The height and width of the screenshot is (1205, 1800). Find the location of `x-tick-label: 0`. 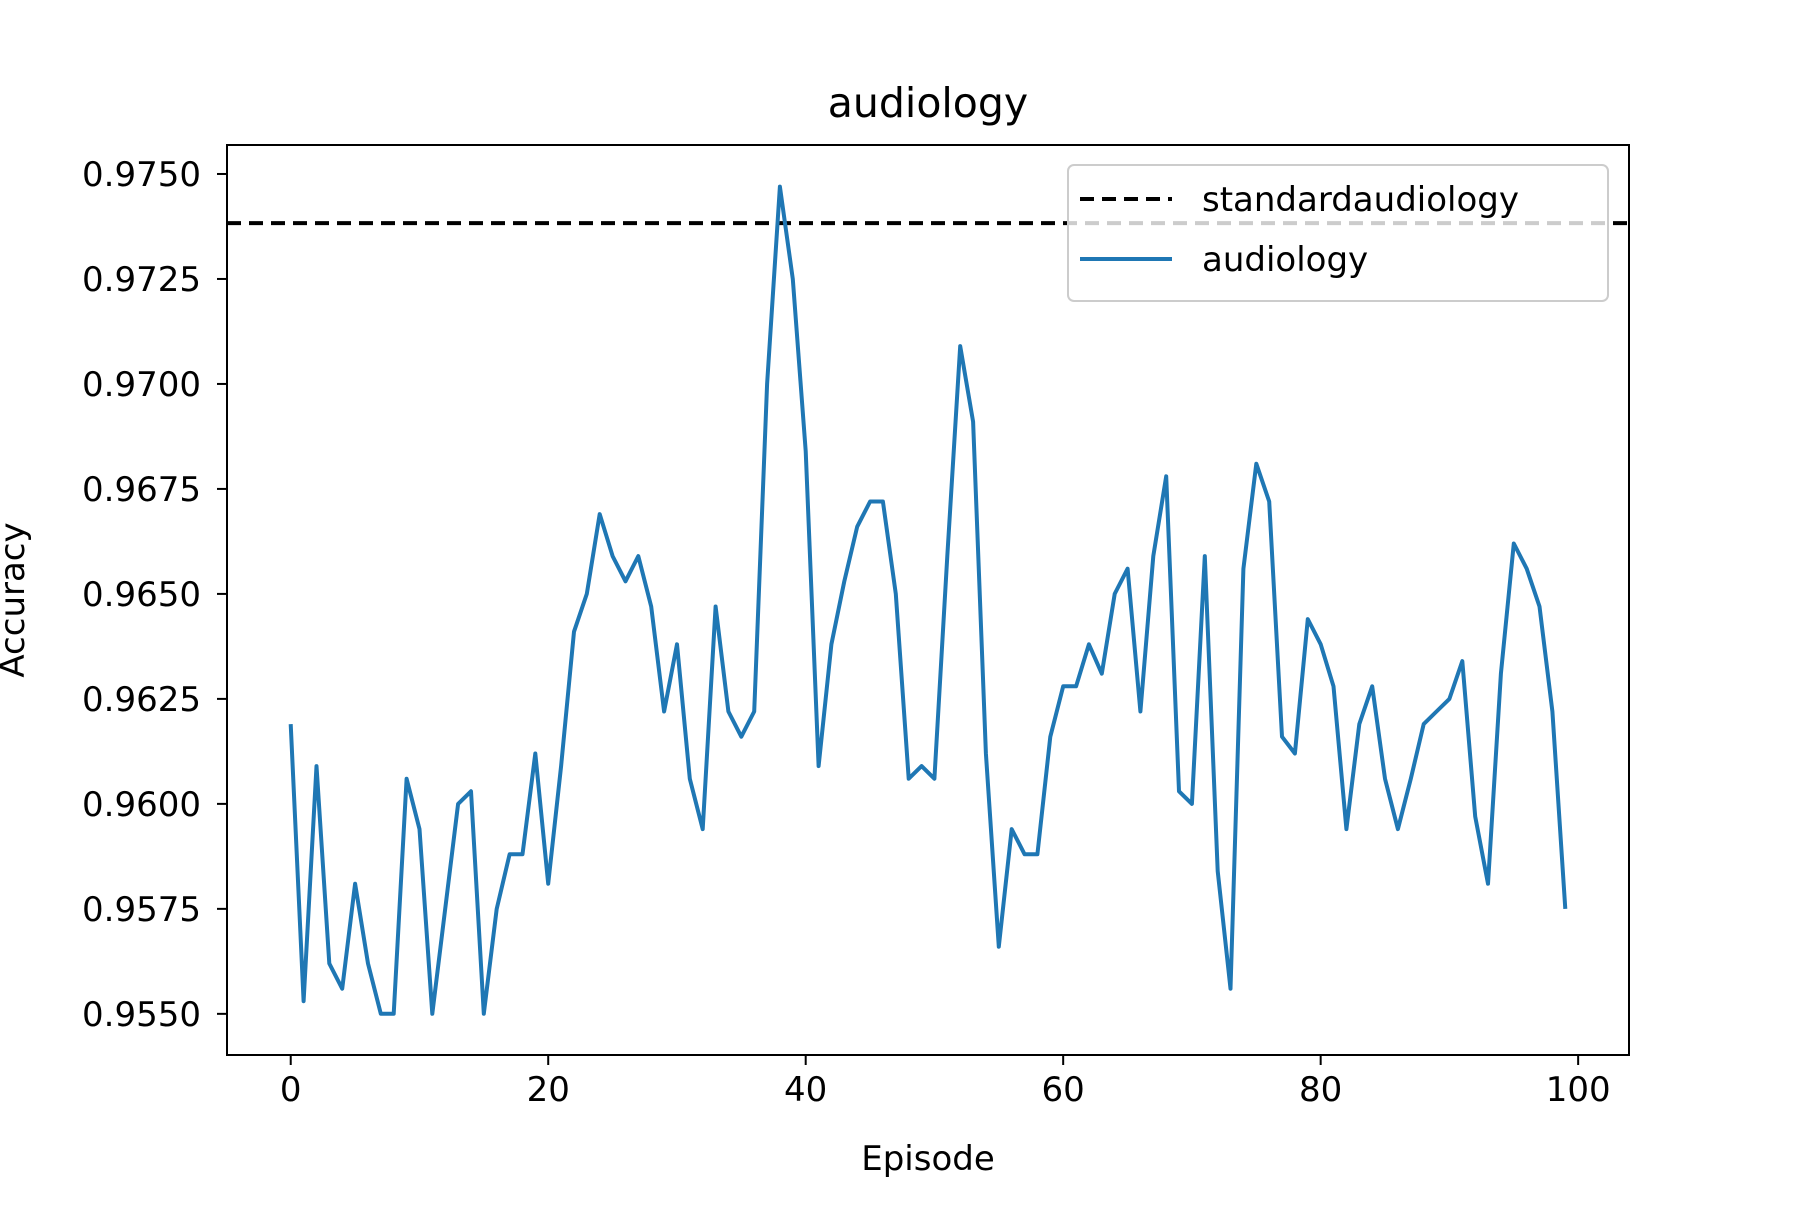

x-tick-label: 0 is located at coordinates (291, 1090).